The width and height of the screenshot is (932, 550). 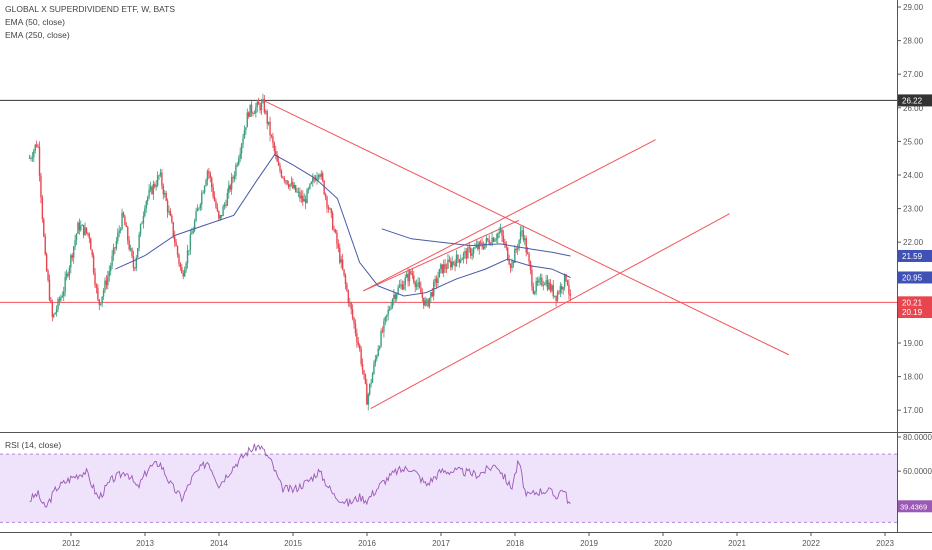 What do you see at coordinates (71, 543) in the screenshot?
I see `time-tick-label: 2012` at bounding box center [71, 543].